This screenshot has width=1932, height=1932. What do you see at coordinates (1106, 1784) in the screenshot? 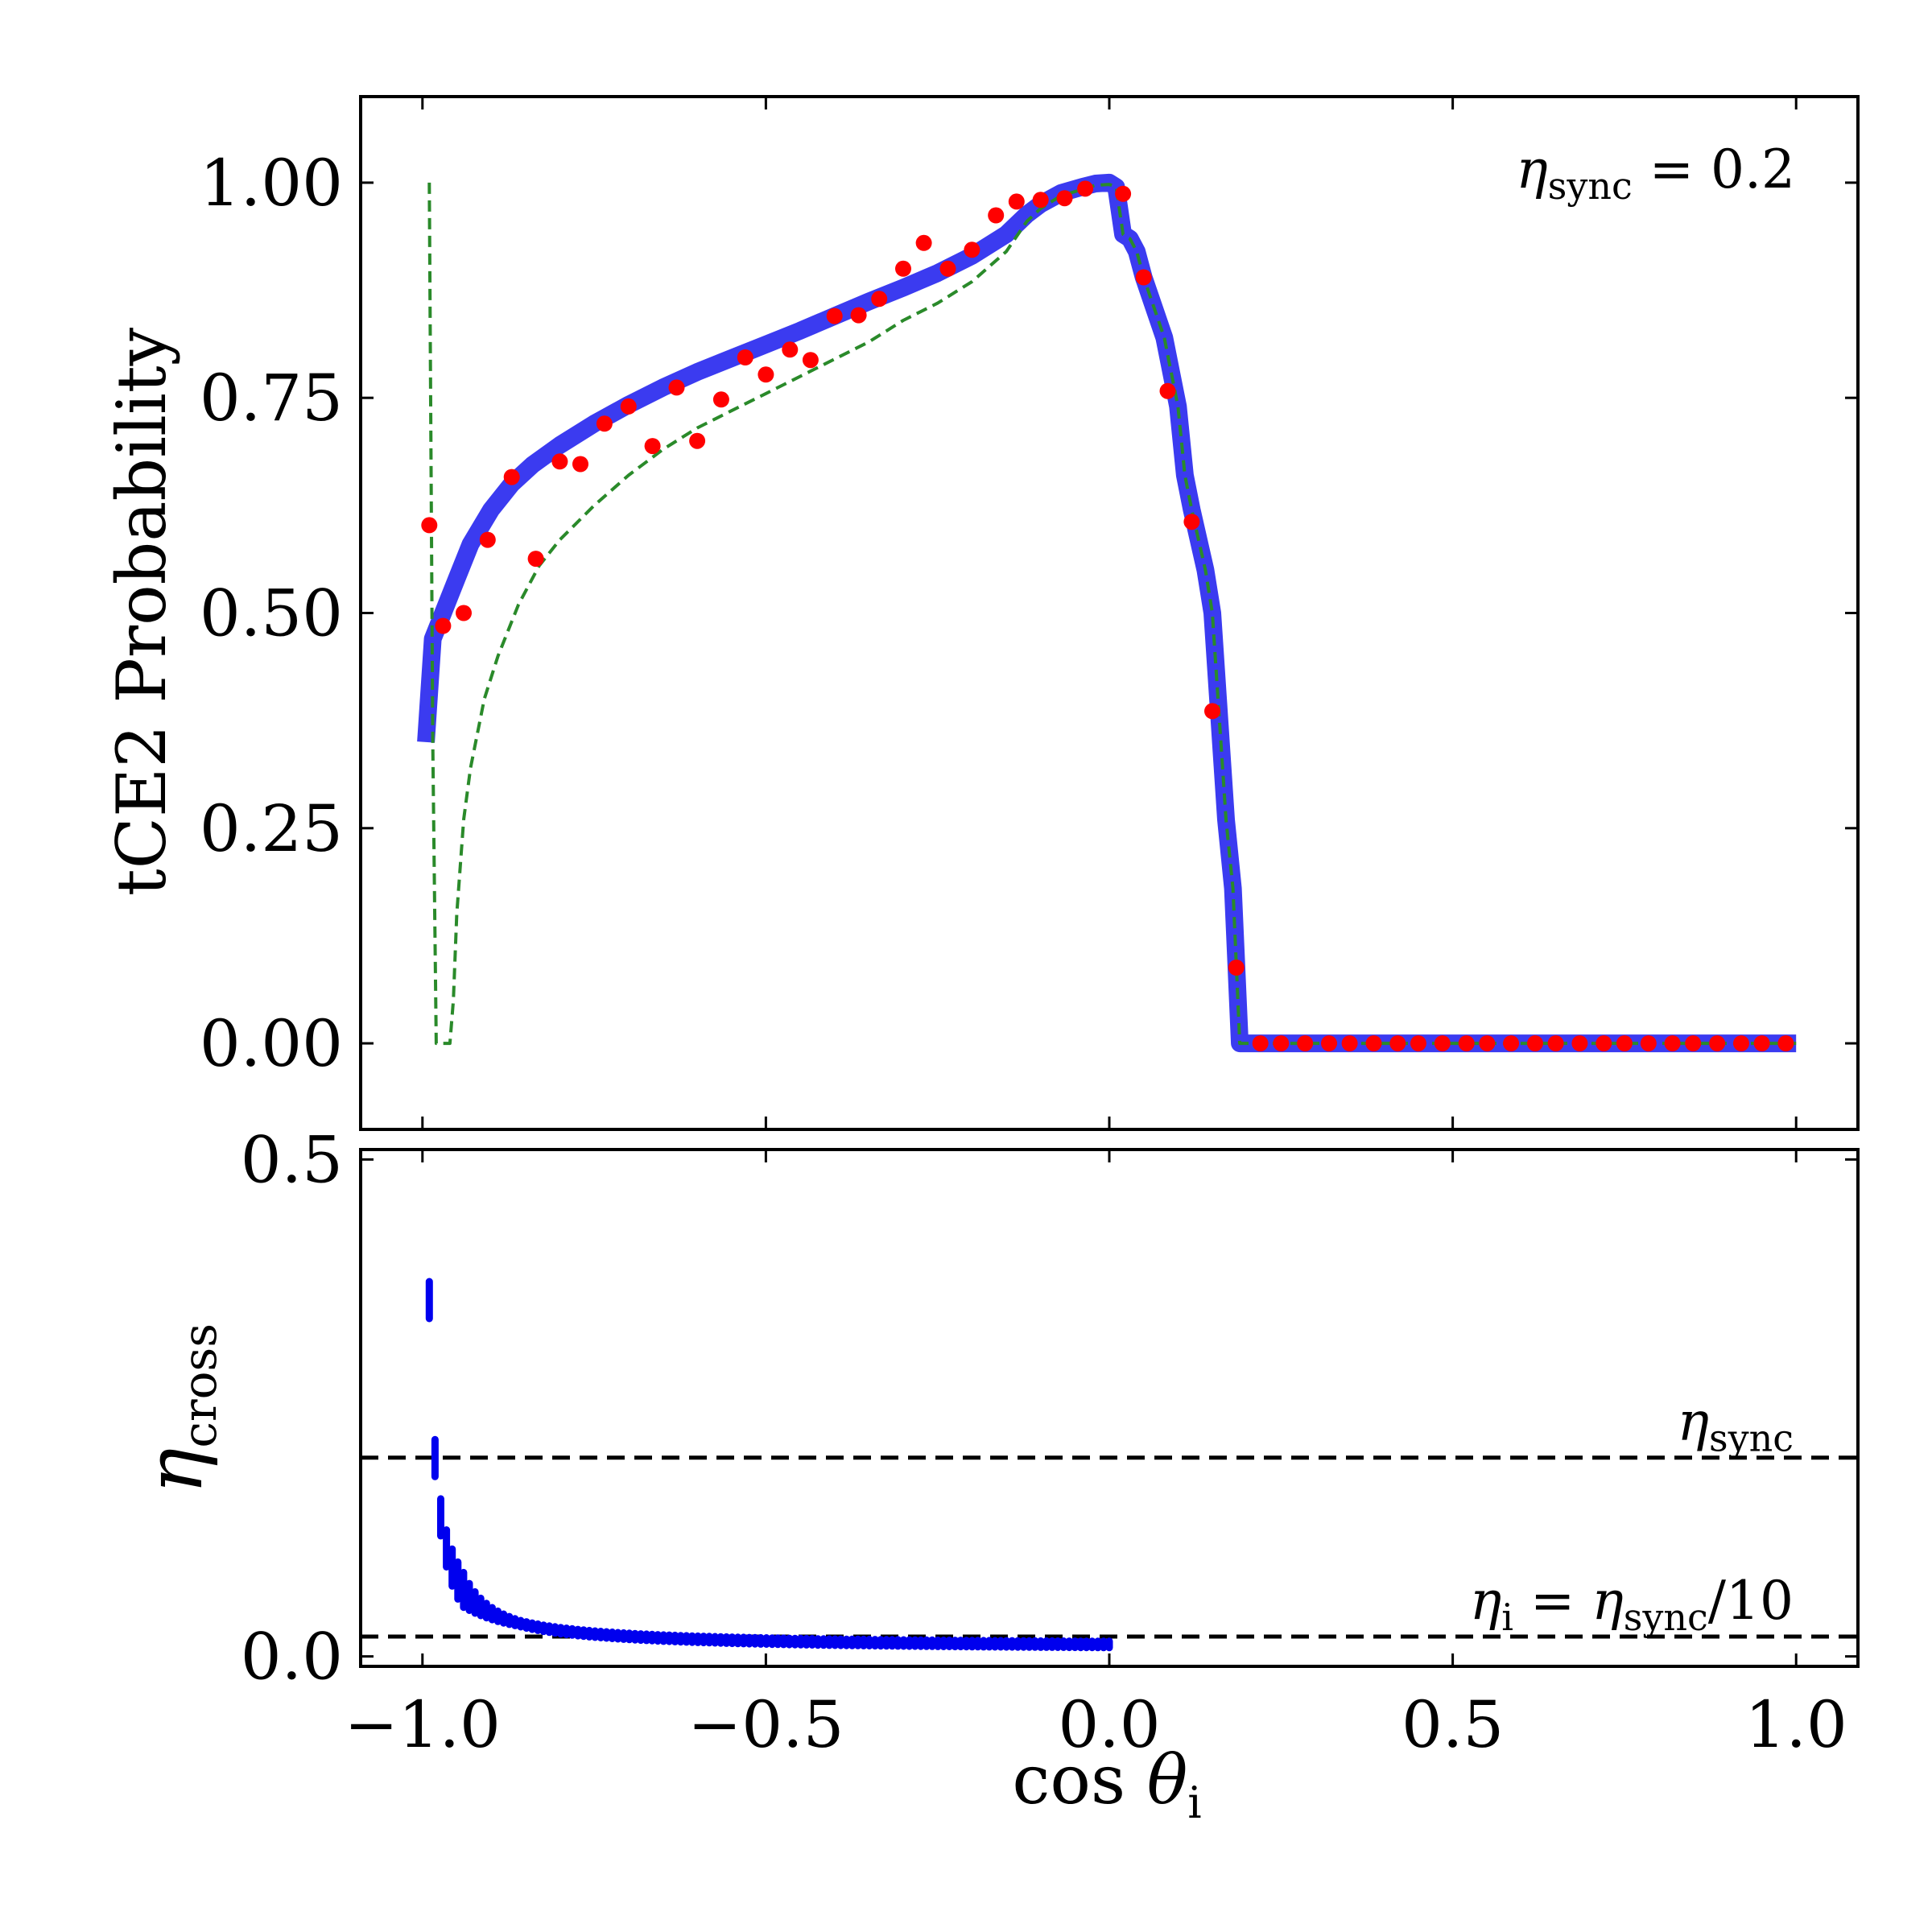
I see `bottom-x-axis-label: cos θi` at bounding box center [1106, 1784].